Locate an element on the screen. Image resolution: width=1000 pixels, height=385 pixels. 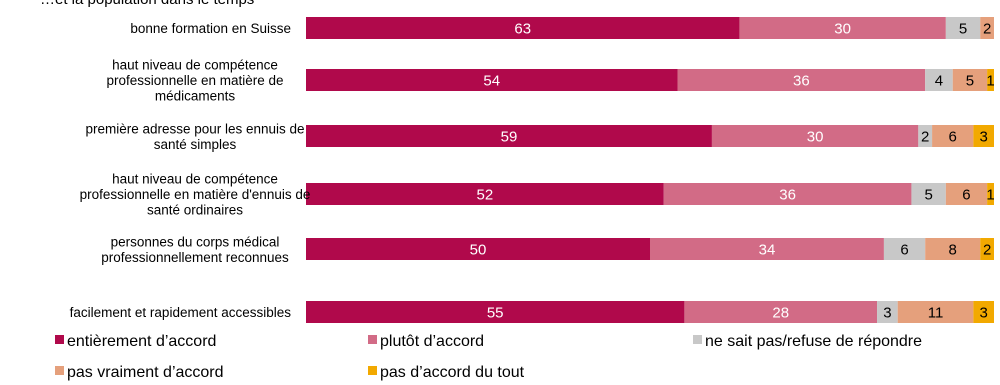
value-label: 8 is located at coordinates (953, 250).